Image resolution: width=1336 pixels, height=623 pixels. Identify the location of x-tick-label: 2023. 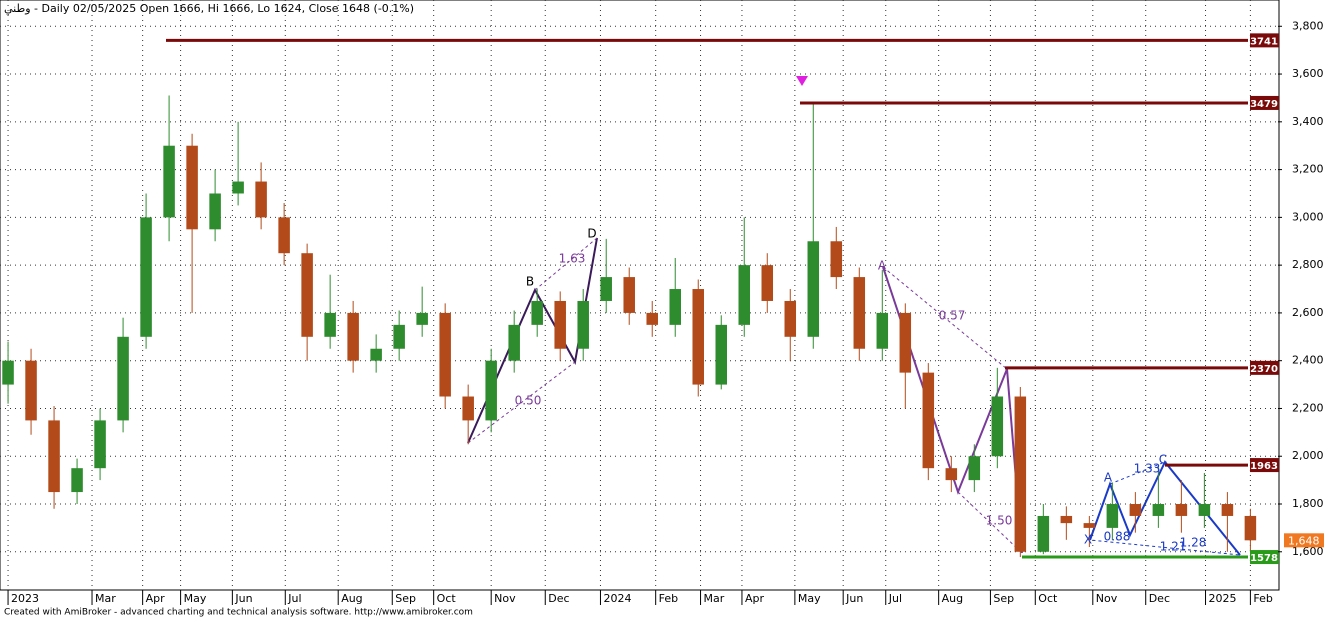
(25, 598).